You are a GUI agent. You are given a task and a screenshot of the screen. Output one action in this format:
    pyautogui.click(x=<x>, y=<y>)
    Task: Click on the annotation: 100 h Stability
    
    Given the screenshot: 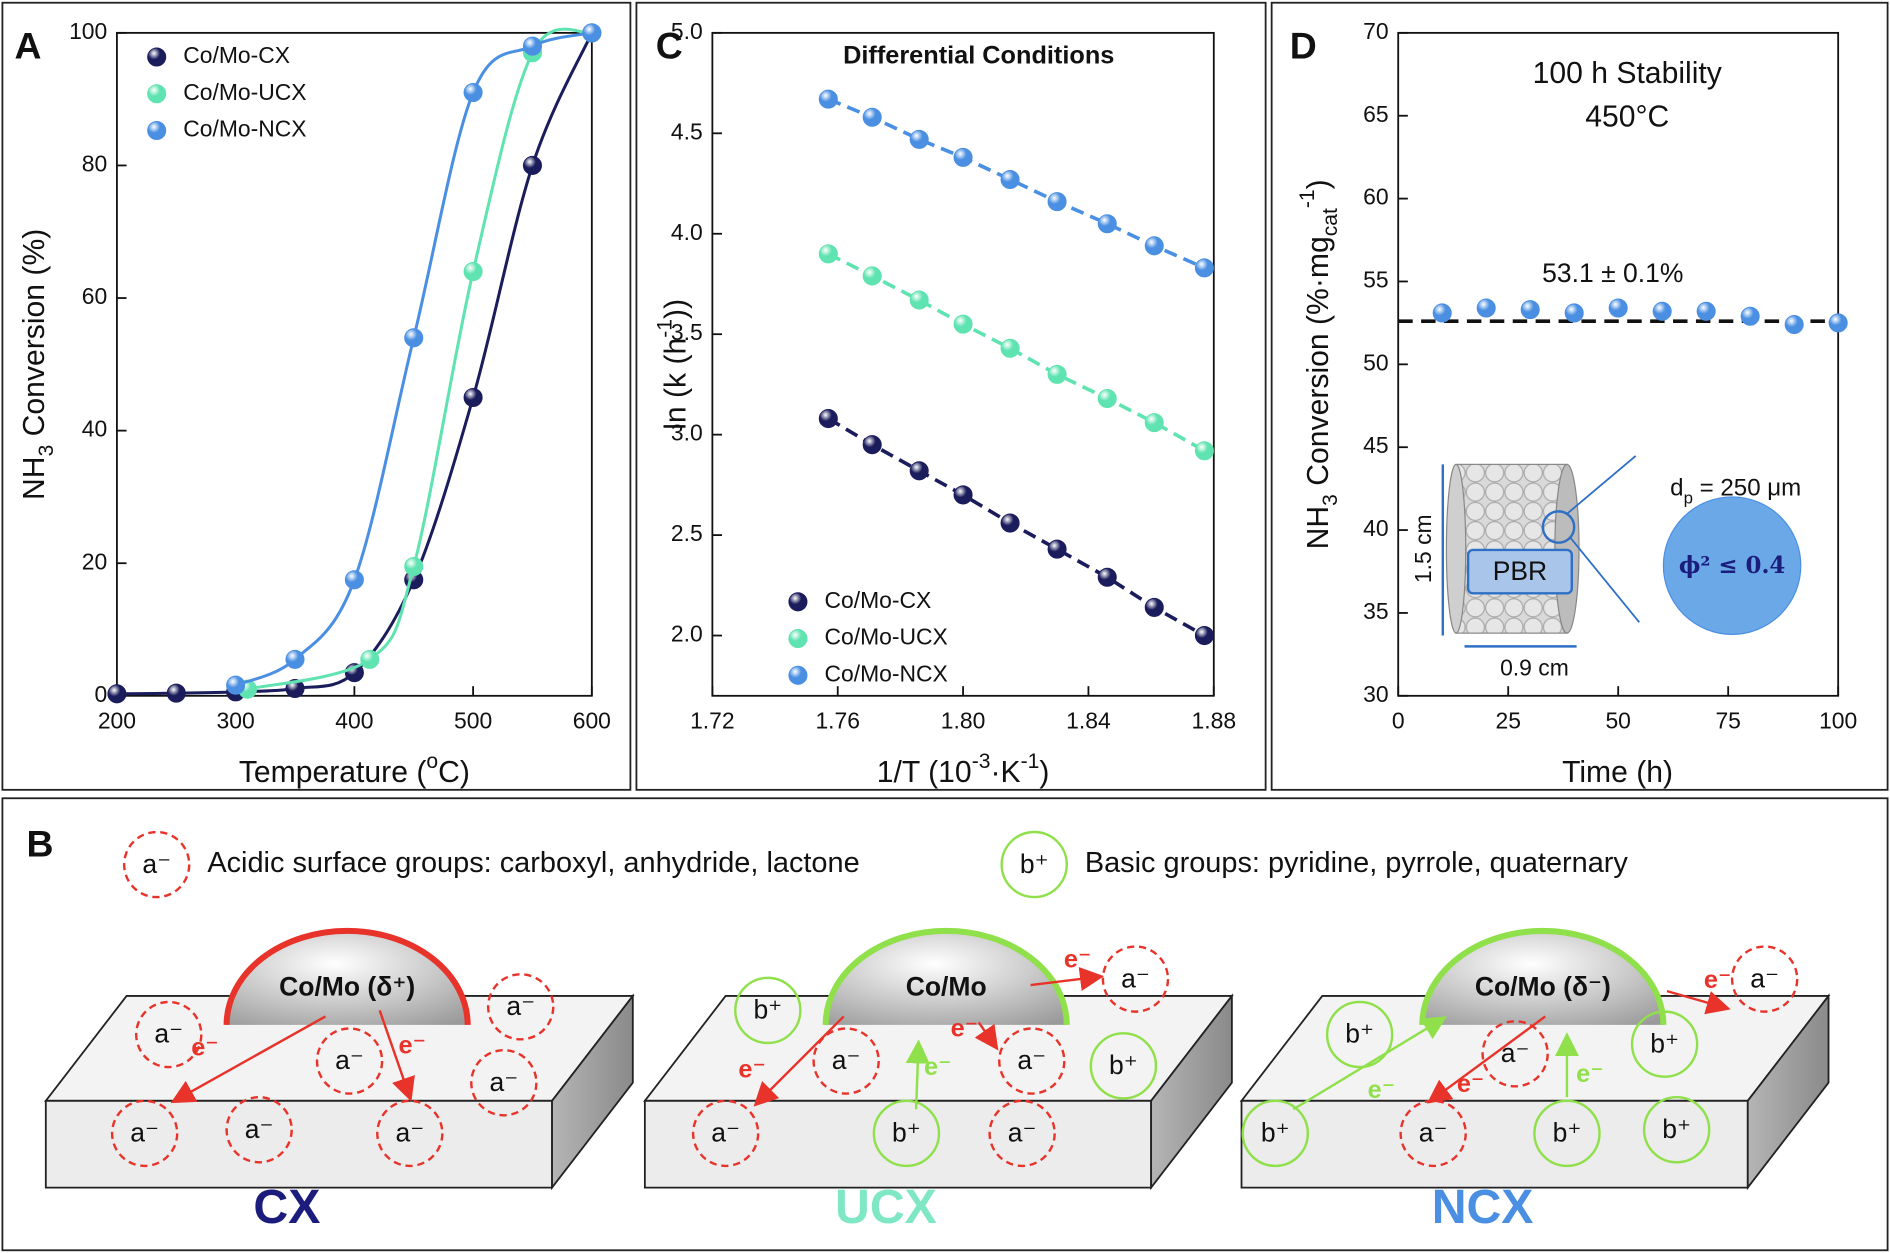 What is the action you would take?
    pyautogui.click(x=1627, y=73)
    